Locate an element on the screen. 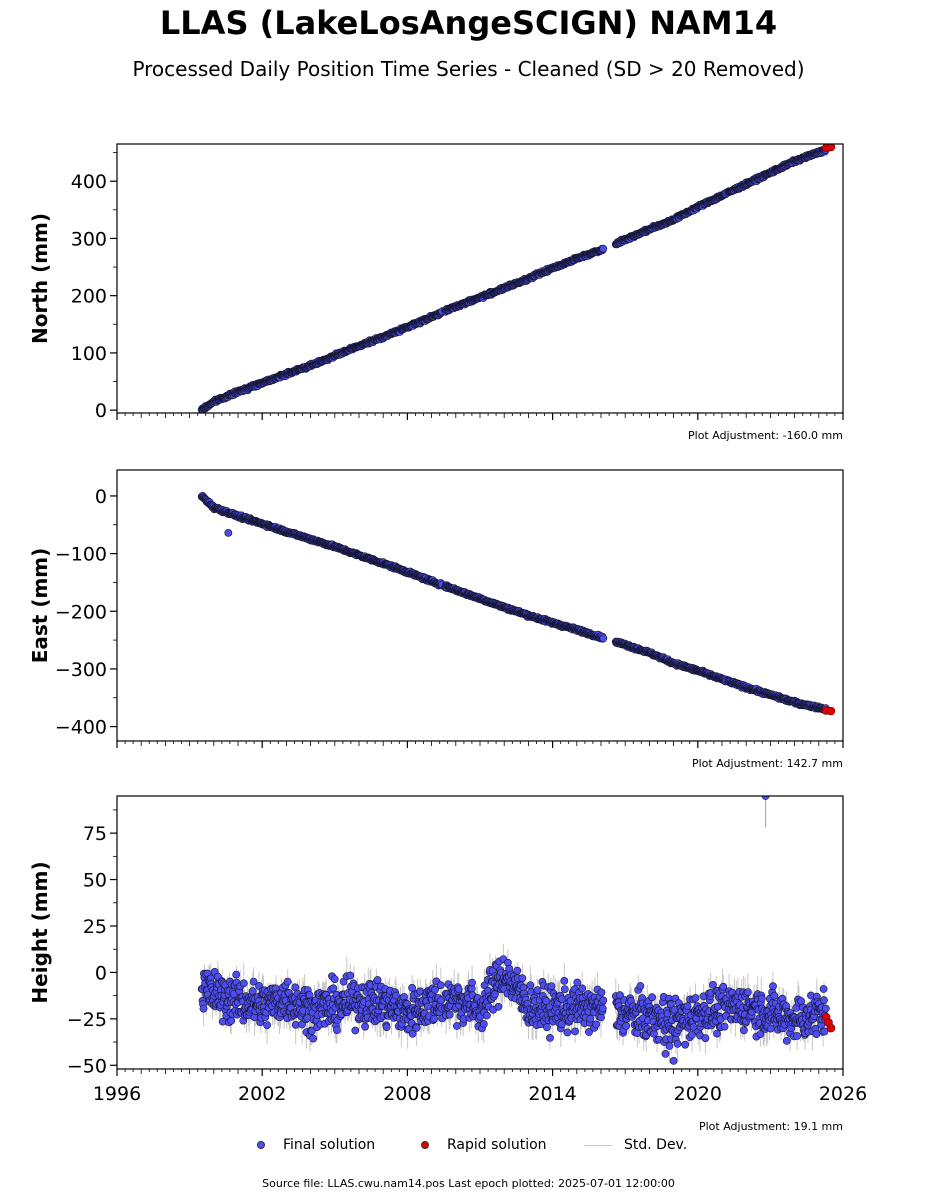 The image size is (937, 1200). y-tick-label: −400 is located at coordinates (81, 728).